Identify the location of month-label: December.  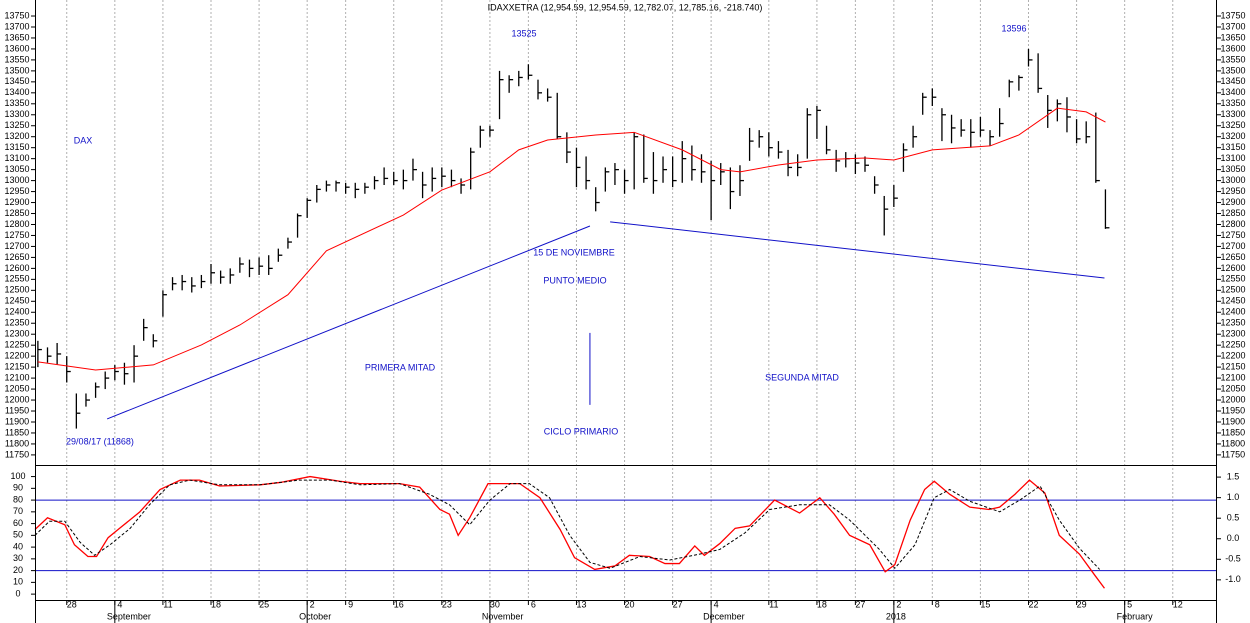
(724, 616).